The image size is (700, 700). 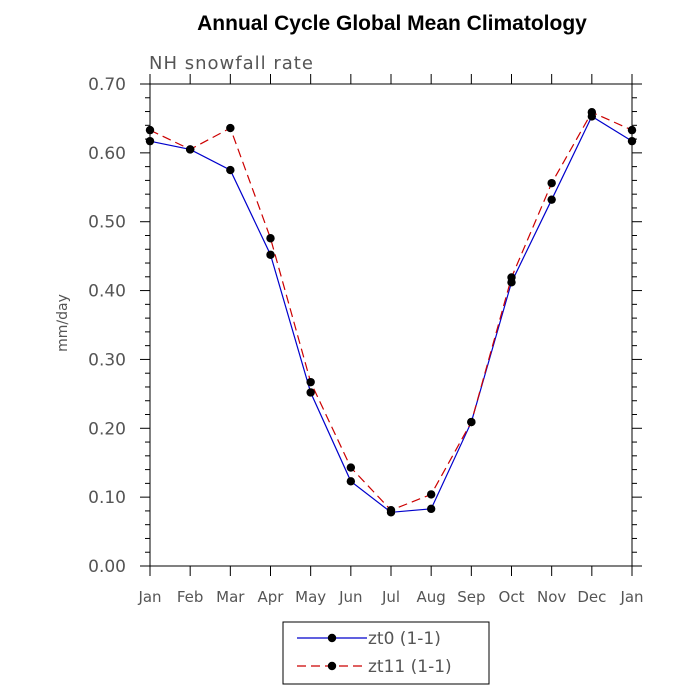 I want to click on x-tick-label: Mar, so click(x=230, y=597).